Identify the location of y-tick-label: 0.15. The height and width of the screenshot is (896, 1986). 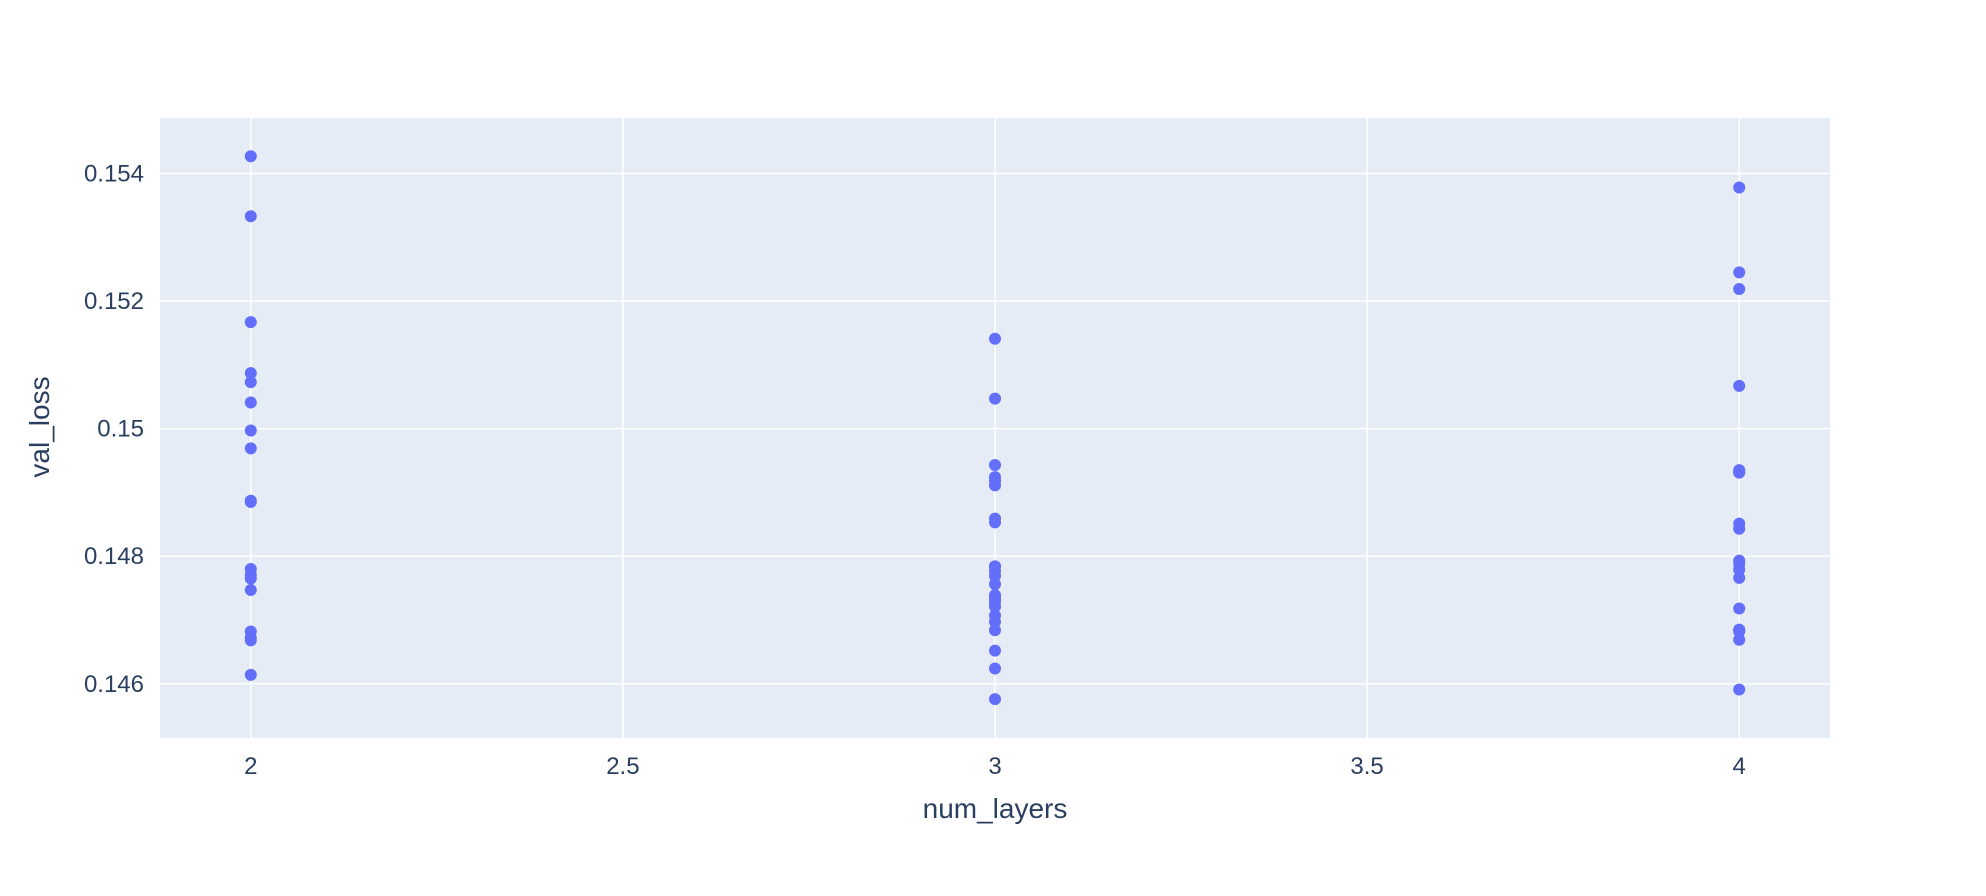
(120, 429).